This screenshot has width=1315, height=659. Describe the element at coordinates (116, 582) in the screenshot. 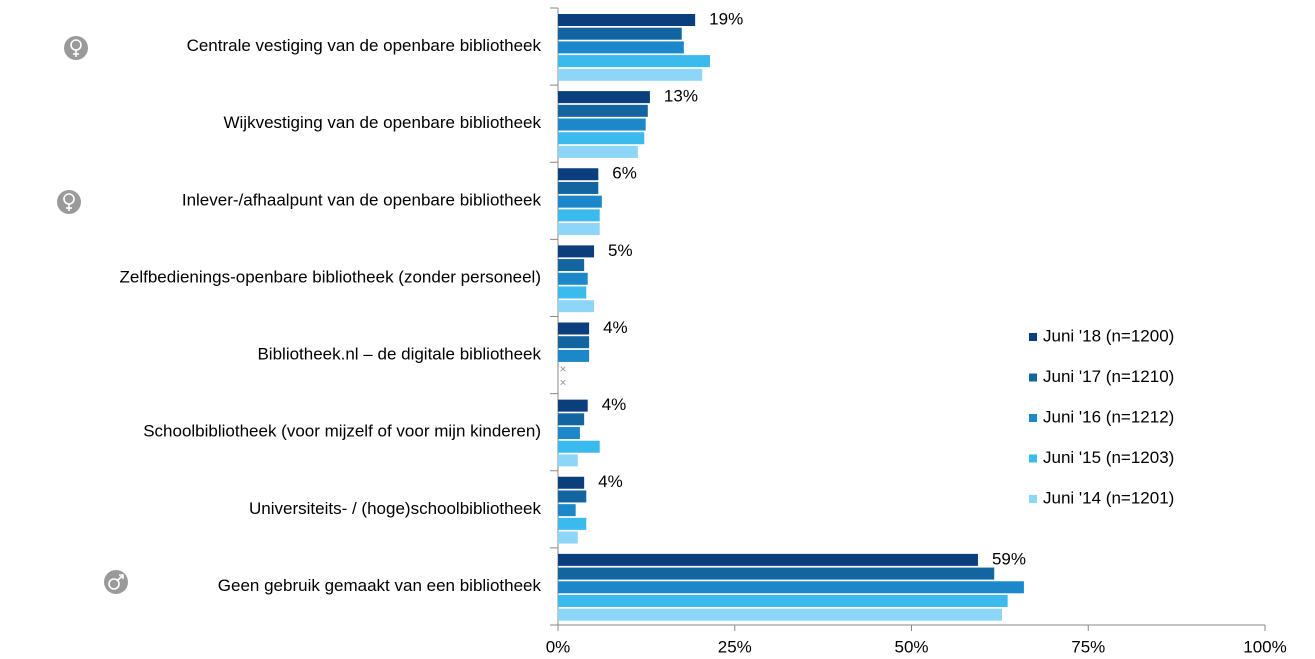

I see `icon-male` at that location.